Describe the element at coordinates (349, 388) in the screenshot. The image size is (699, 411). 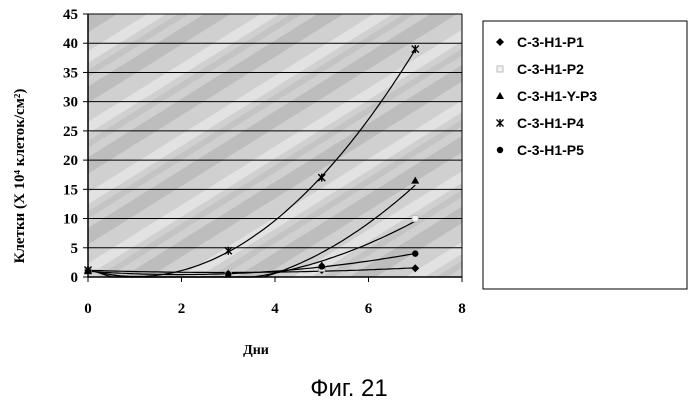
I see `figure-caption: Фиг. 21` at that location.